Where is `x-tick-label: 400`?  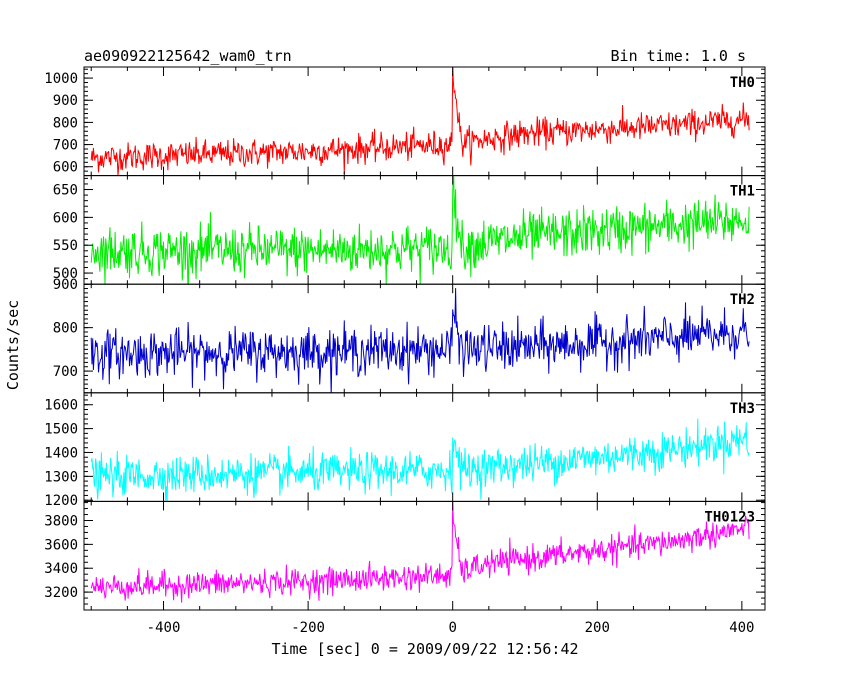 x-tick-label: 400 is located at coordinates (741, 628).